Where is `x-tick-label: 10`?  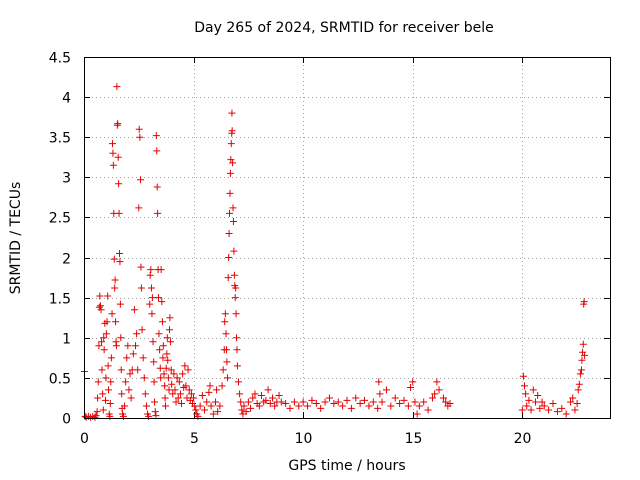
x-tick-label: 10 is located at coordinates (304, 439).